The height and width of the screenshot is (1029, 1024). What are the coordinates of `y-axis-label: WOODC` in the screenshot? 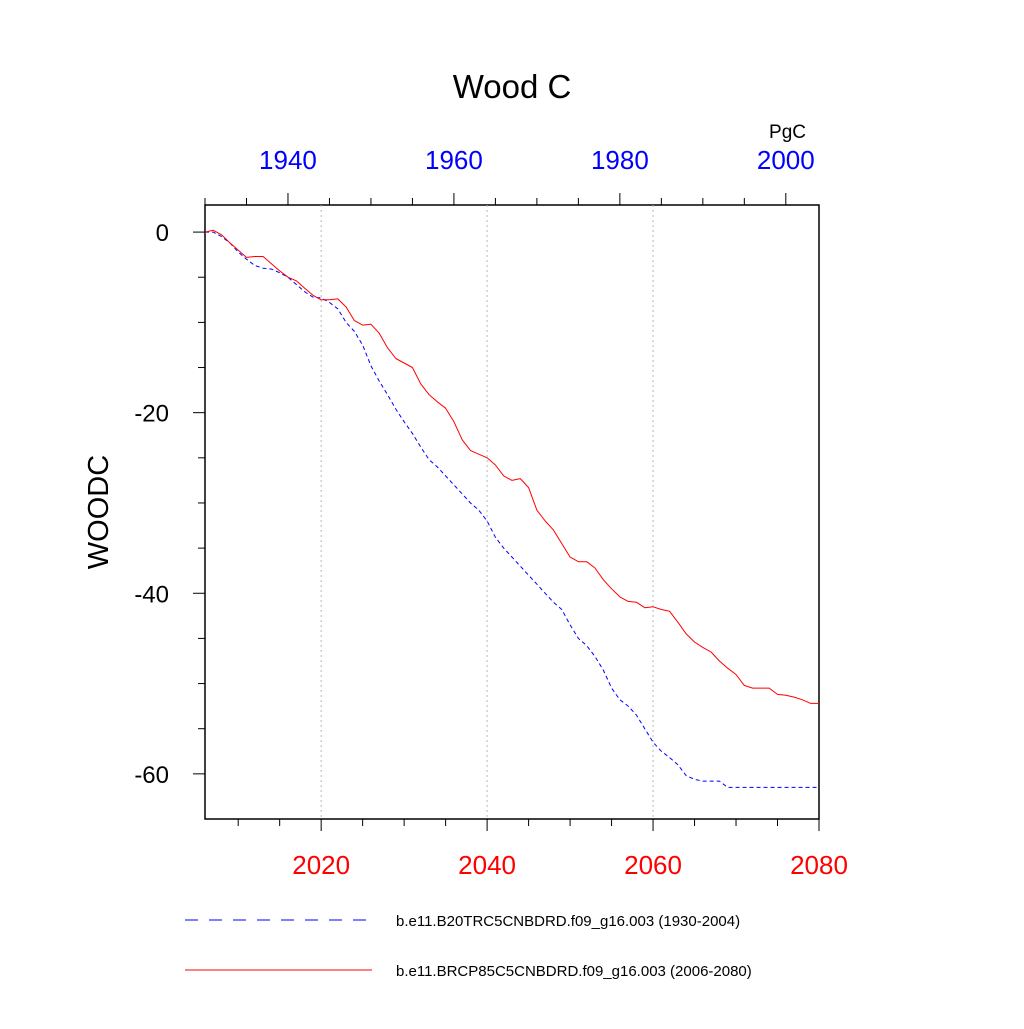 It's located at (99, 512).